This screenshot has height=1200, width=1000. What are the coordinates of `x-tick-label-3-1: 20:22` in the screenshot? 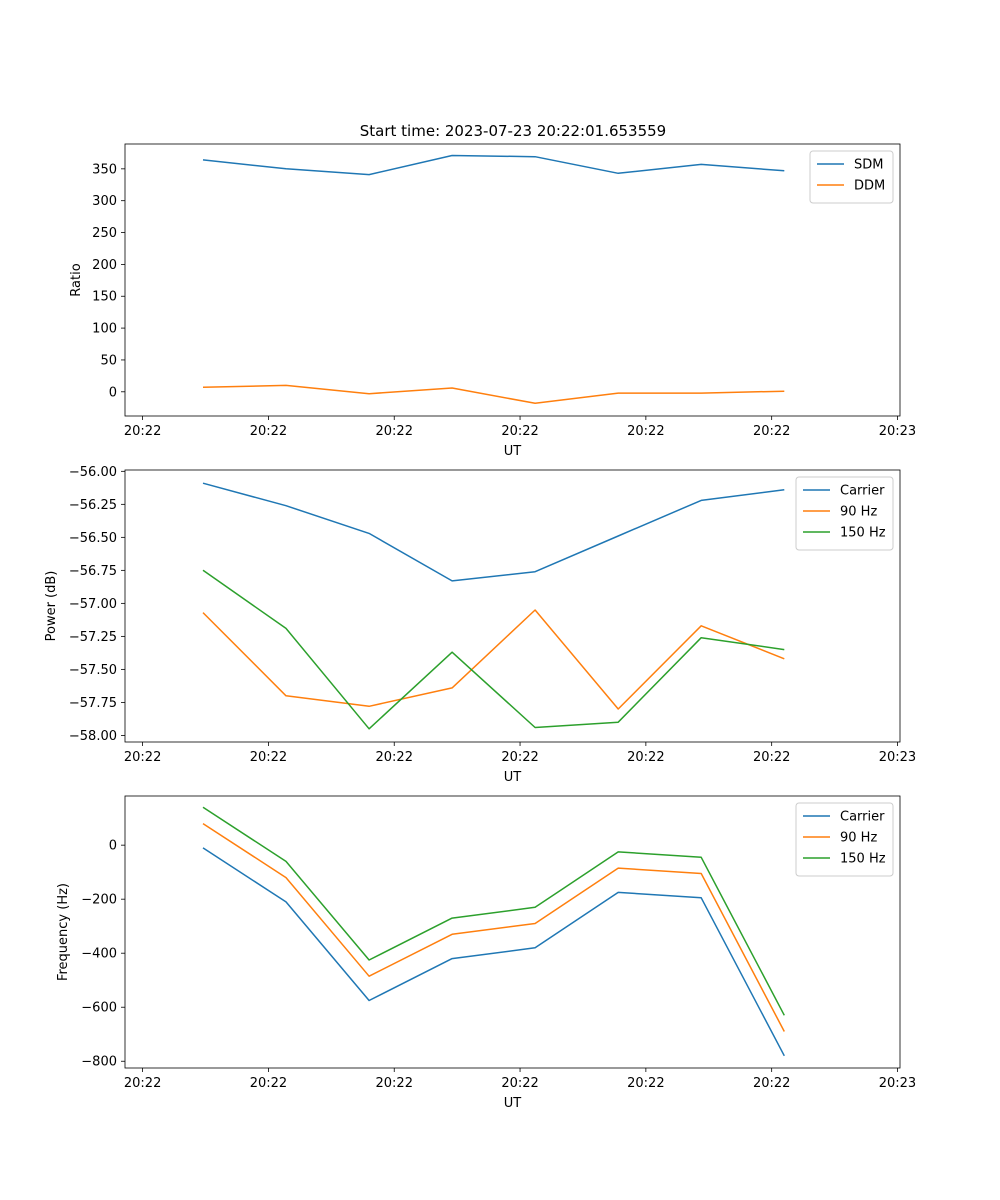 It's located at (142, 1083).